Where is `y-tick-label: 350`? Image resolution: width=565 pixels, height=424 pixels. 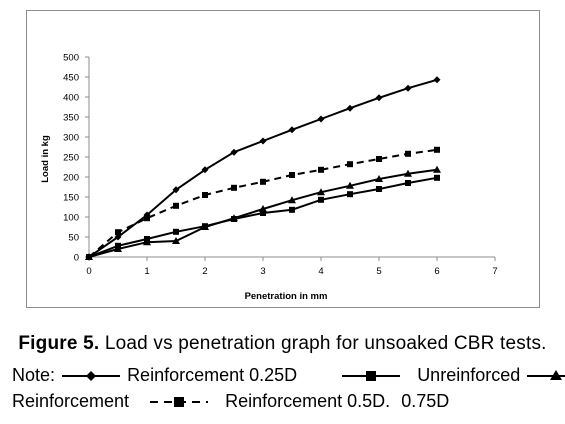 y-tick-label: 350 is located at coordinates (71, 118).